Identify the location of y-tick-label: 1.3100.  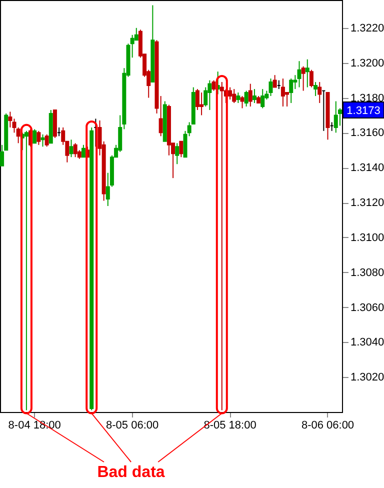
(367, 238).